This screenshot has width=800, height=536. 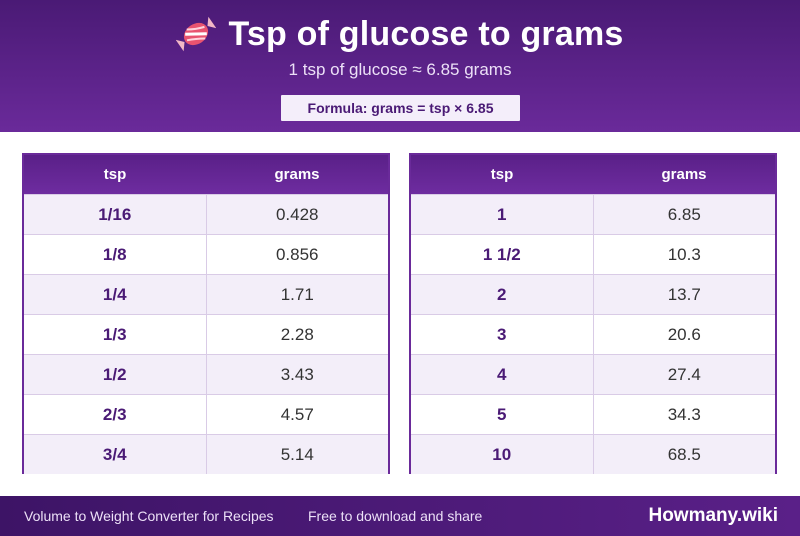 What do you see at coordinates (684, 334) in the screenshot?
I see `grams-cell: 20.6` at bounding box center [684, 334].